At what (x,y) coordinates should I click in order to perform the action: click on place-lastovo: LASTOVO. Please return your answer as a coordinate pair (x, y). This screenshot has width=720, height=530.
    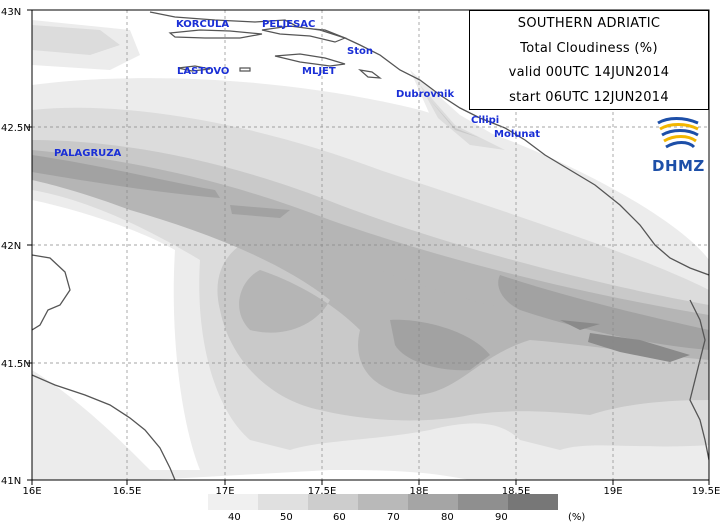
    Looking at the image, I should click on (203, 71).